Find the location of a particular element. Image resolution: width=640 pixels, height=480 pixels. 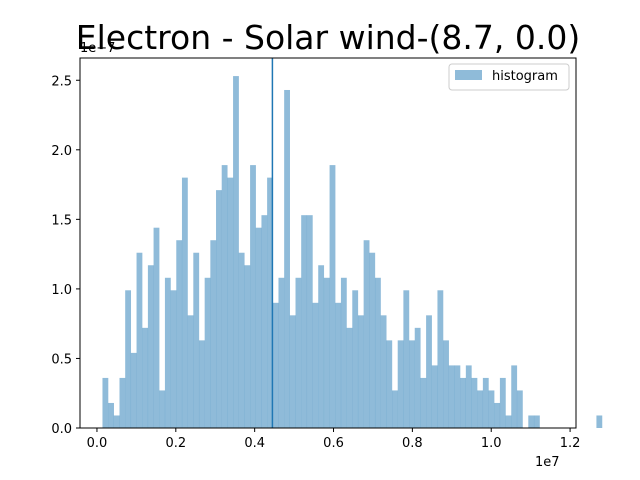

y-tick-label: 2.0 is located at coordinates (61, 151).